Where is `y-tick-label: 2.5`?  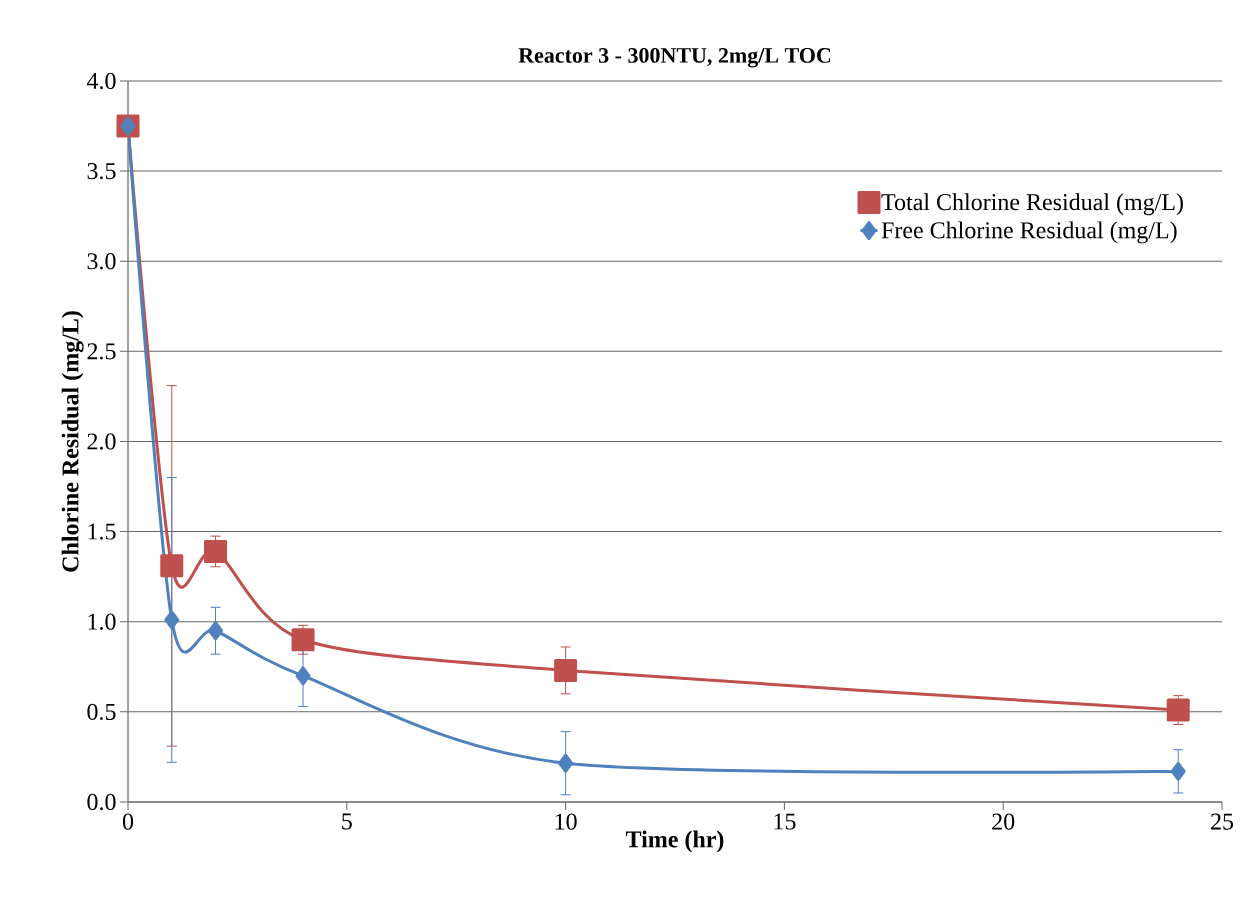 y-tick-label: 2.5 is located at coordinates (101, 351).